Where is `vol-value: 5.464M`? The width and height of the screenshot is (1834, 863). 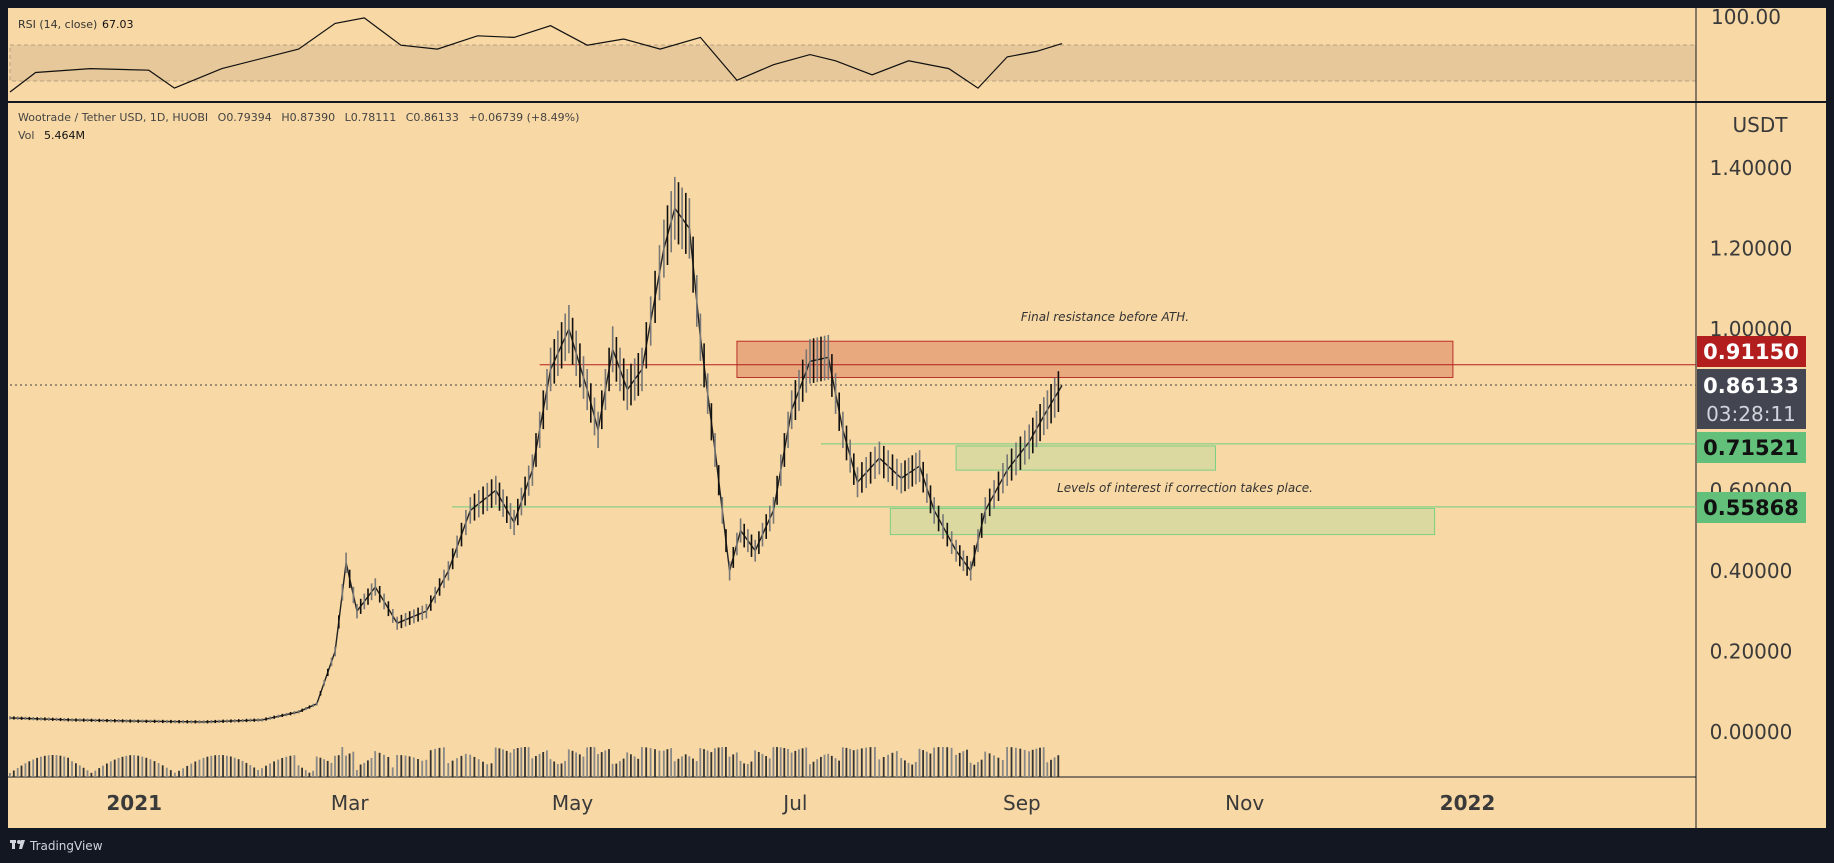
vol-value: 5.464M is located at coordinates (64, 135).